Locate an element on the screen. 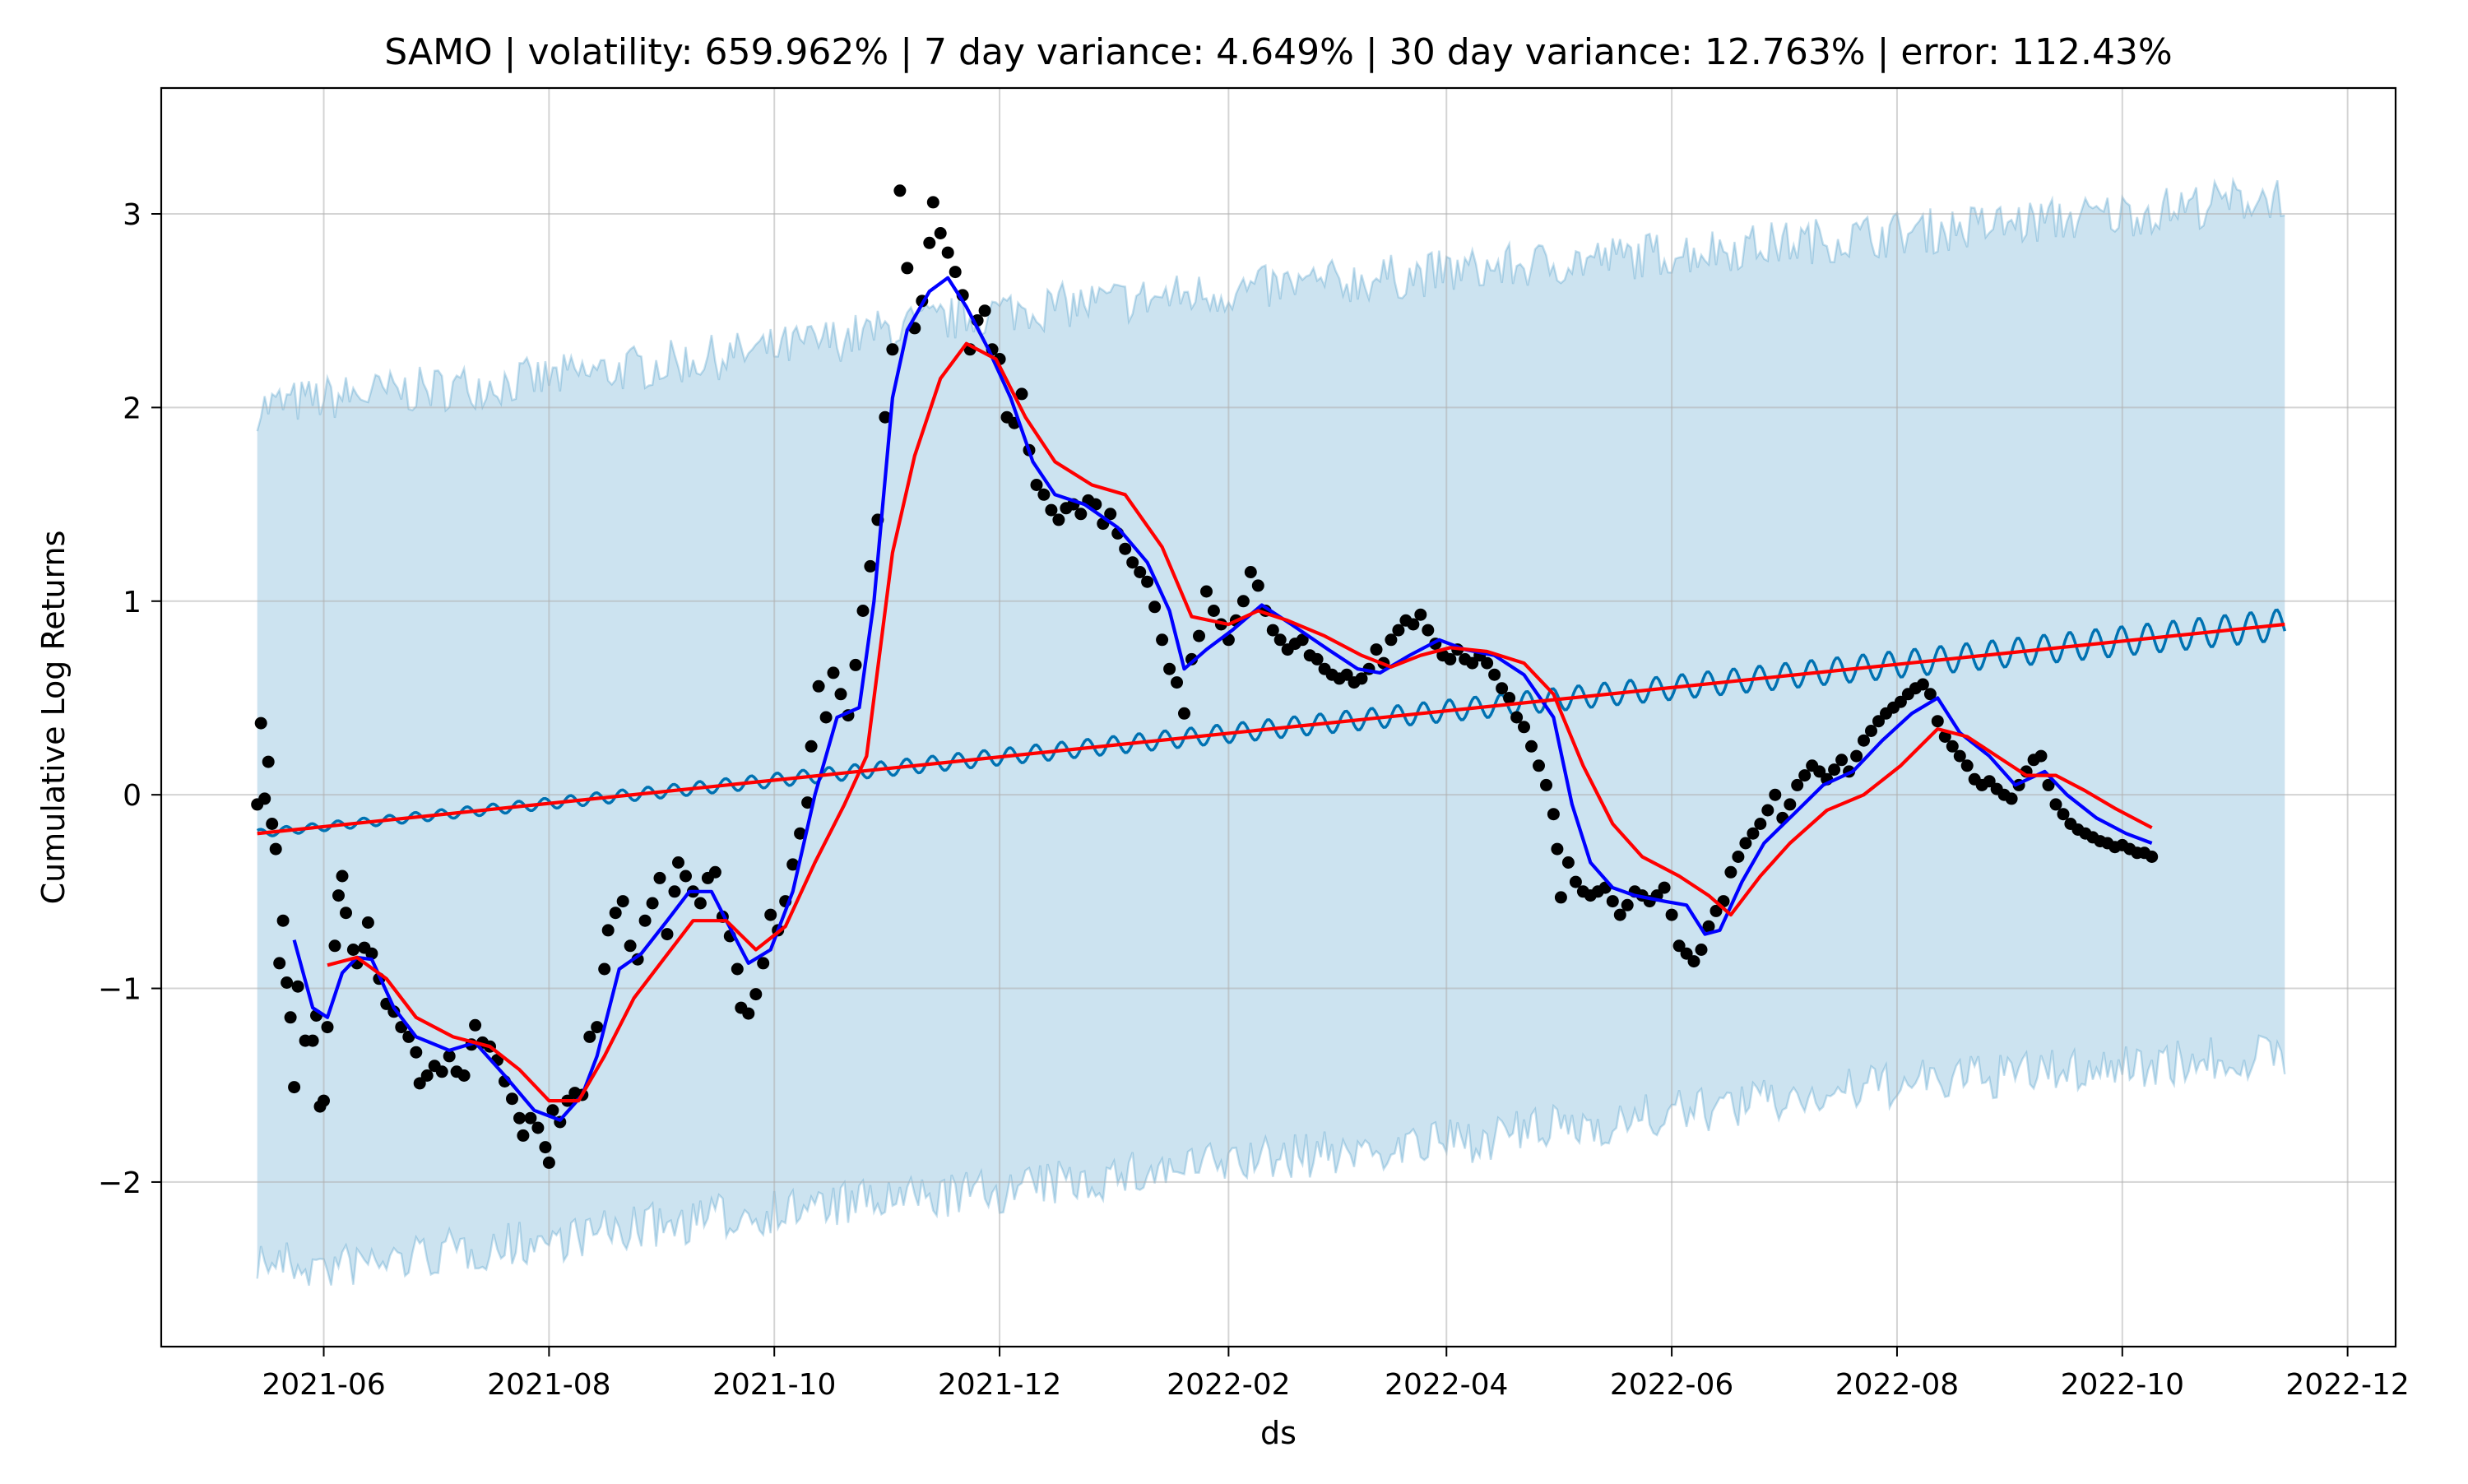 The width and height of the screenshot is (2468, 1484). y-tick-label: −1 is located at coordinates (119, 990).